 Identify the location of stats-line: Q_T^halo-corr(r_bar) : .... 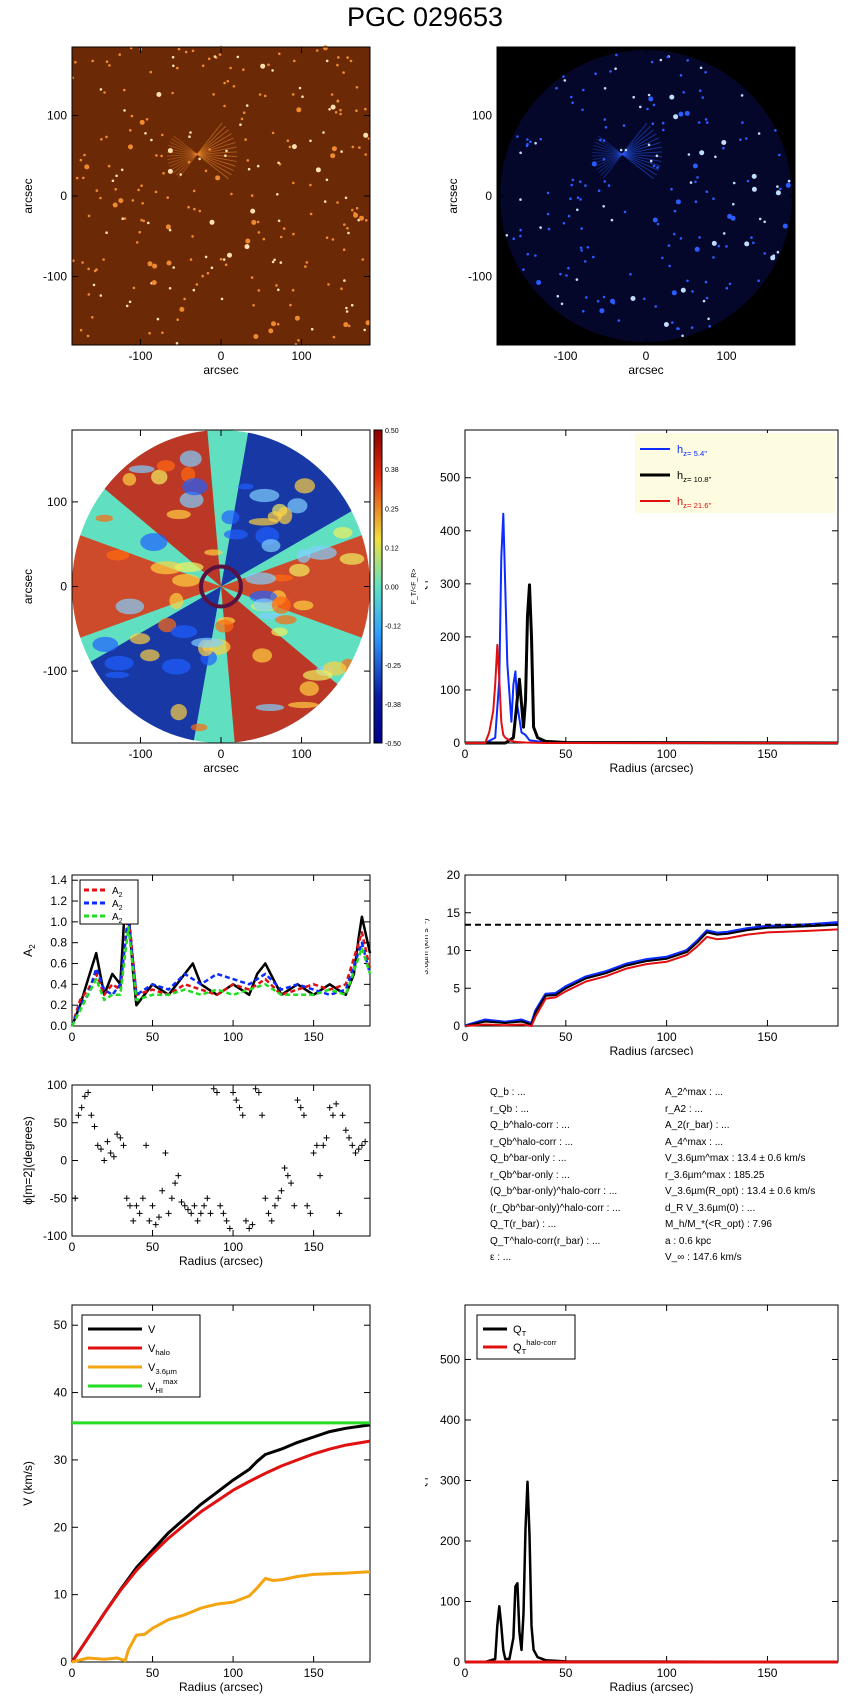
(545, 1241).